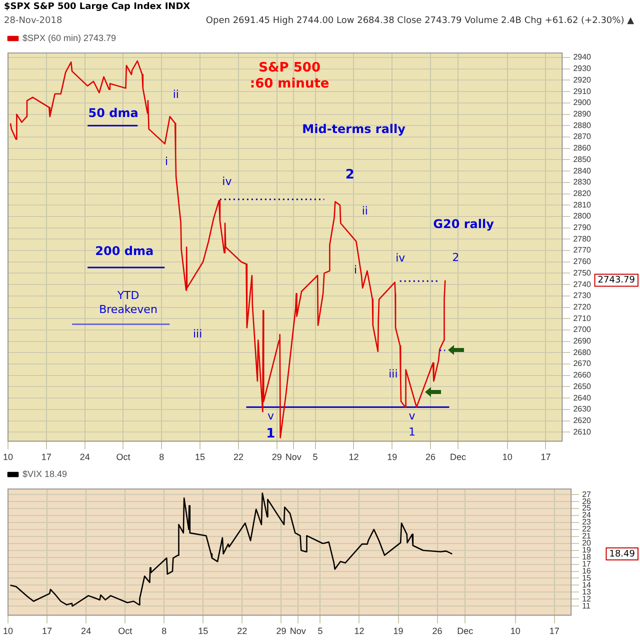  I want to click on y-tick-label: 14, so click(587, 585).